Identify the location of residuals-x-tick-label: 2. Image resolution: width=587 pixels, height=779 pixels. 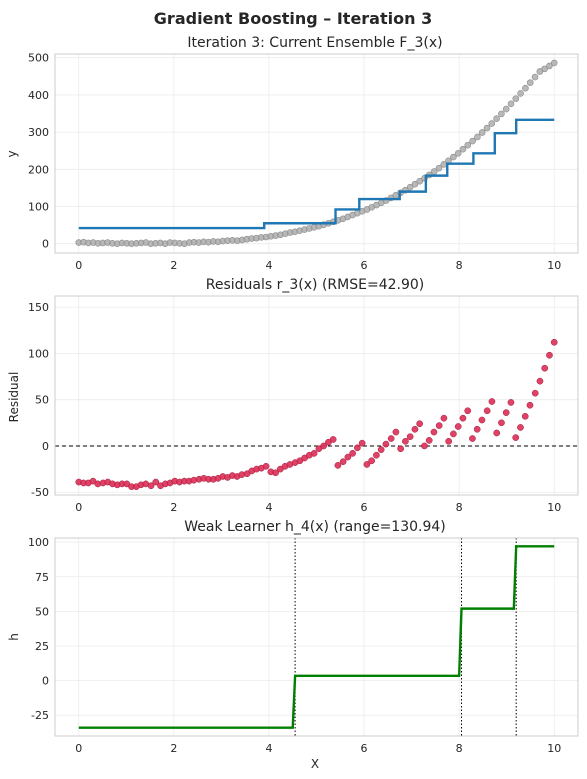
(173, 507).